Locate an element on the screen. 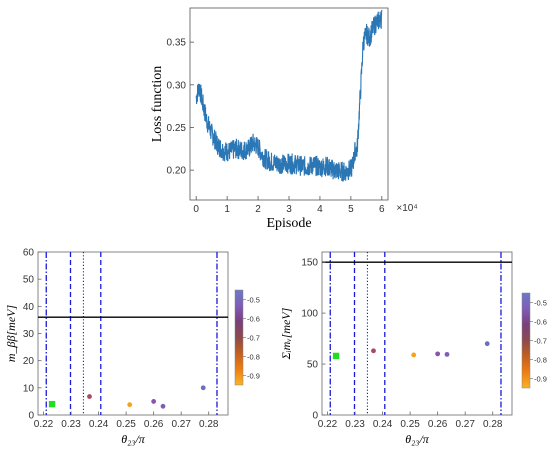 Image resolution: width=550 pixels, height=475 pixels. y-tick-label: 60 is located at coordinates (29, 253).